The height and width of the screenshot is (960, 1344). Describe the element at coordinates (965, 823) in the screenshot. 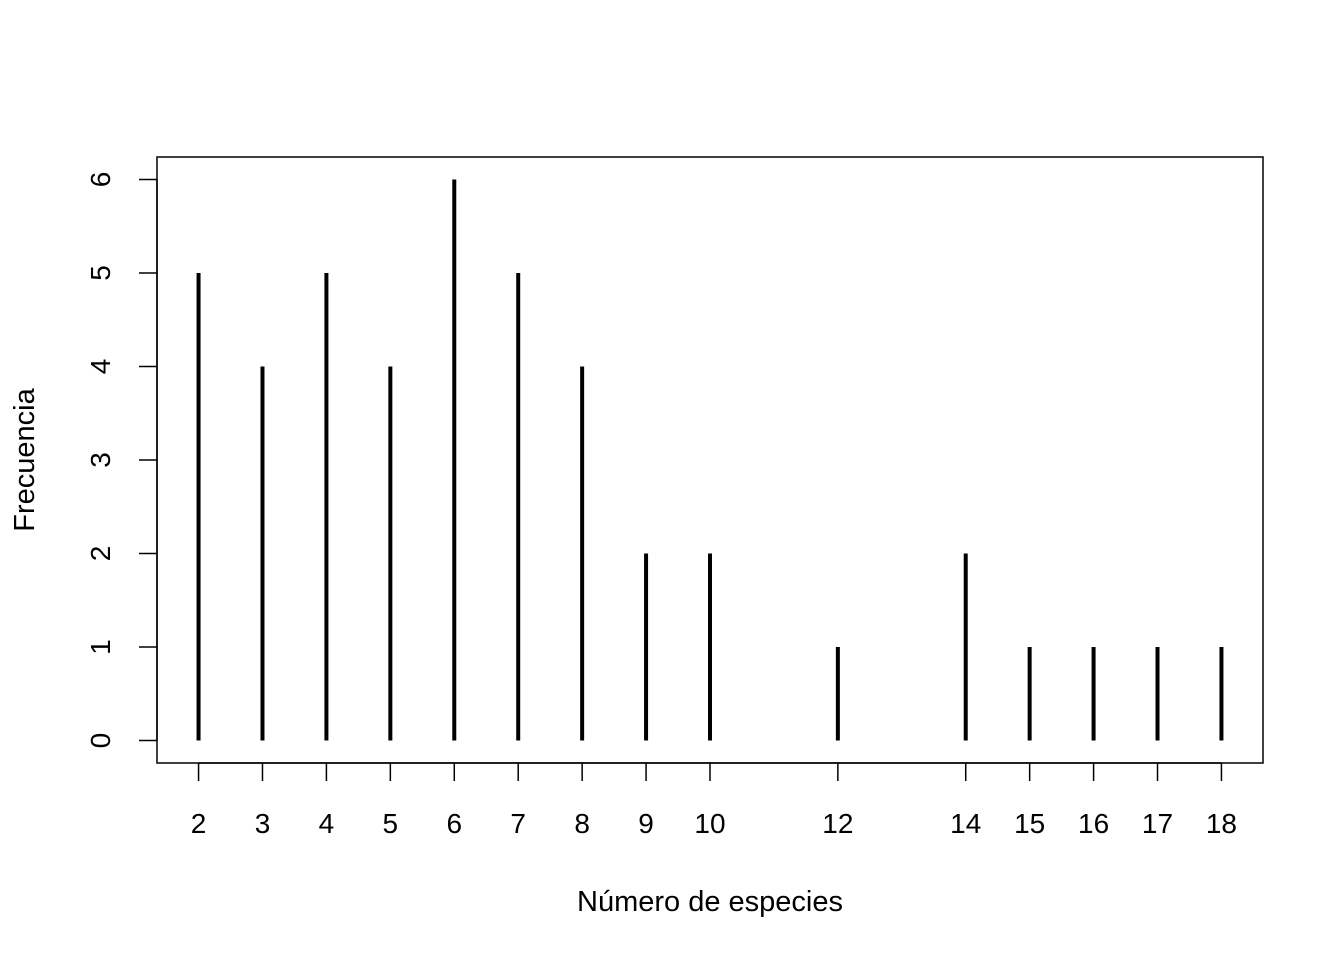

I see `x-tick-label: 14` at that location.